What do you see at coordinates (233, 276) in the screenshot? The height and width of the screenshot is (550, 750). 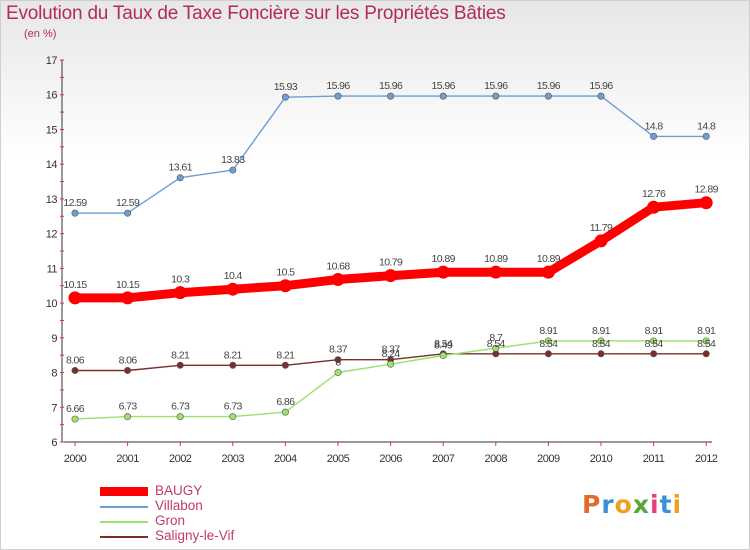 I see `data-label: 10.4` at bounding box center [233, 276].